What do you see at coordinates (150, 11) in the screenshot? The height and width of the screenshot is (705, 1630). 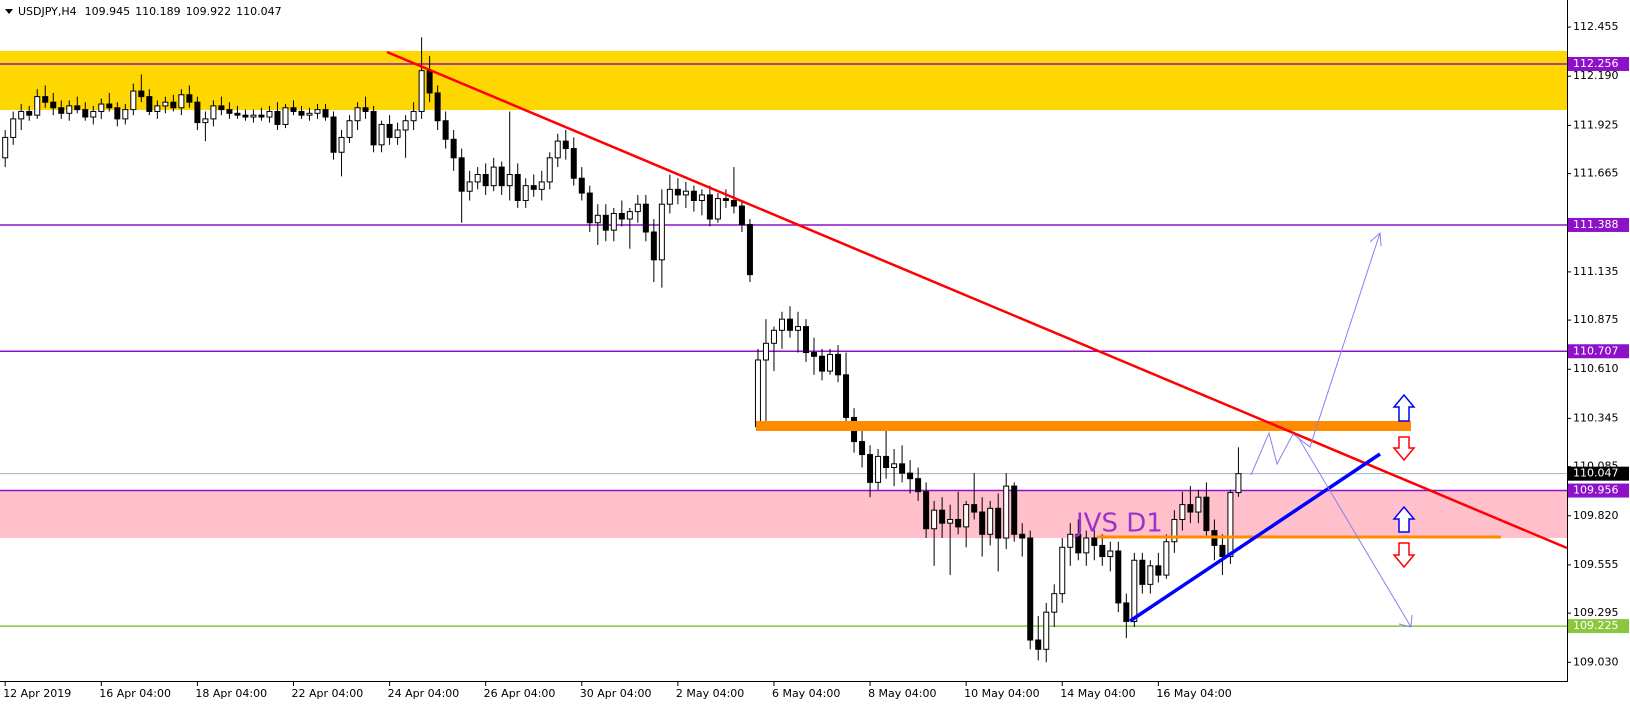 I see `header-text: USDJPY,H4 109.945 110.189 109.922 110.047` at bounding box center [150, 11].